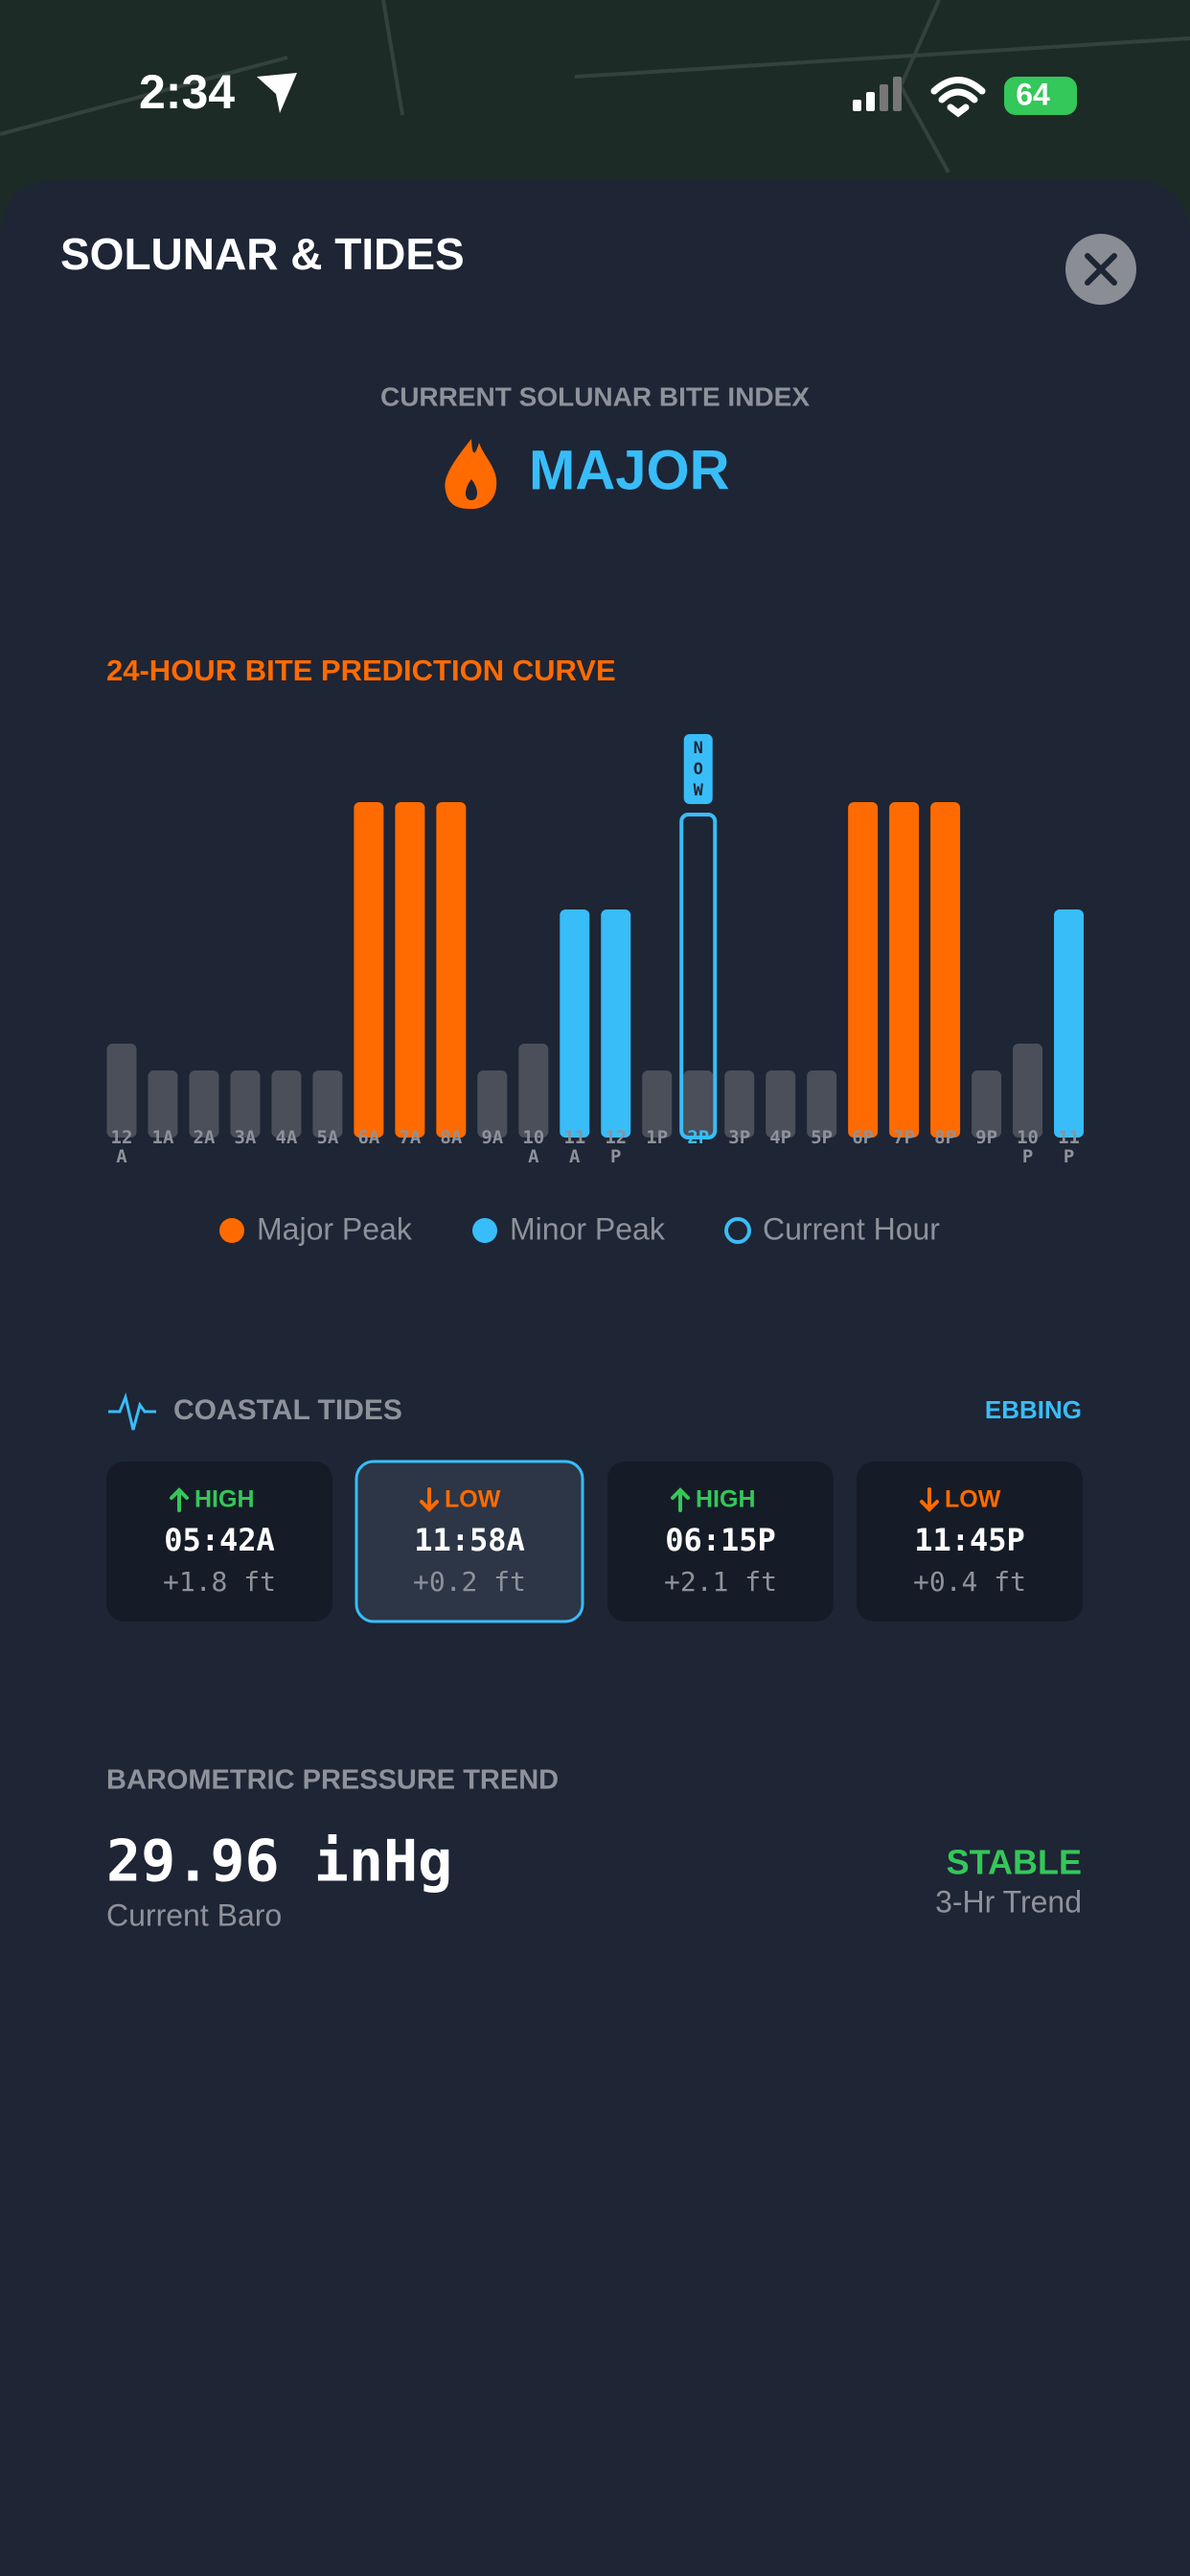  What do you see at coordinates (451, 1137) in the screenshot?
I see `x-tick-label: 8A` at bounding box center [451, 1137].